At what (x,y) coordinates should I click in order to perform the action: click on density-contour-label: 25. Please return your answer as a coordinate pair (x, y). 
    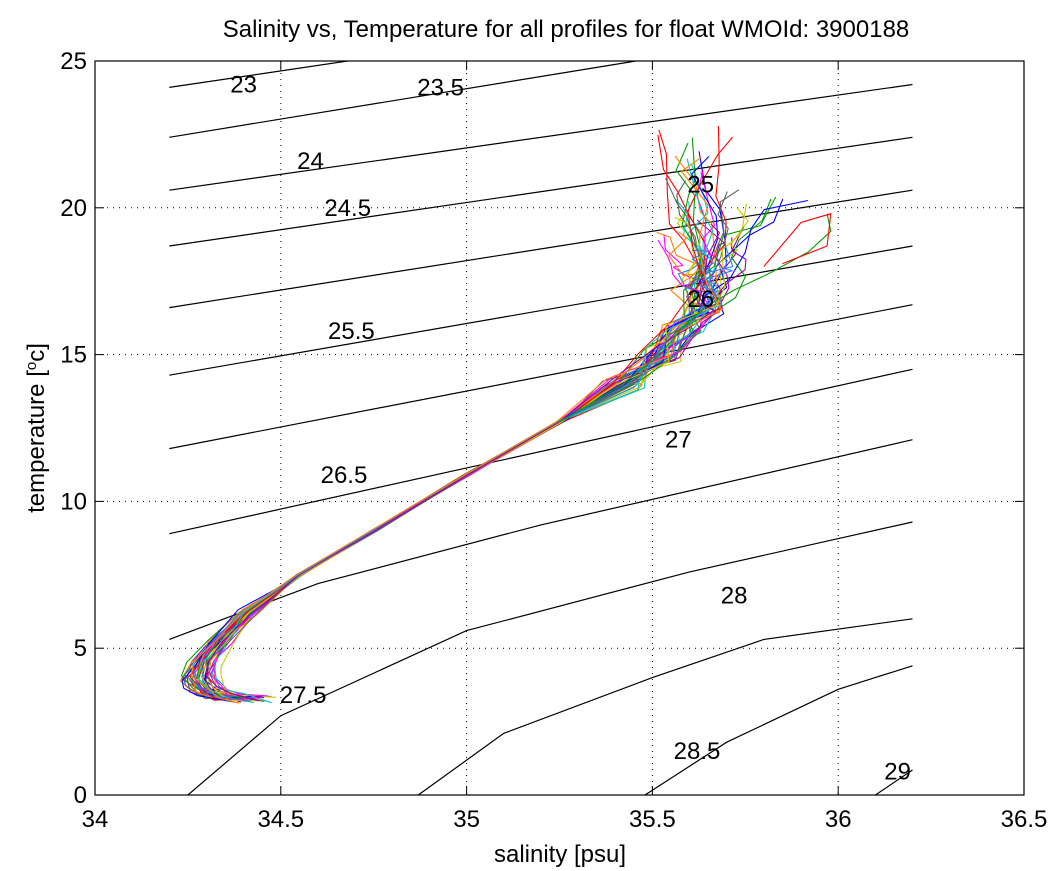
    Looking at the image, I should click on (700, 184).